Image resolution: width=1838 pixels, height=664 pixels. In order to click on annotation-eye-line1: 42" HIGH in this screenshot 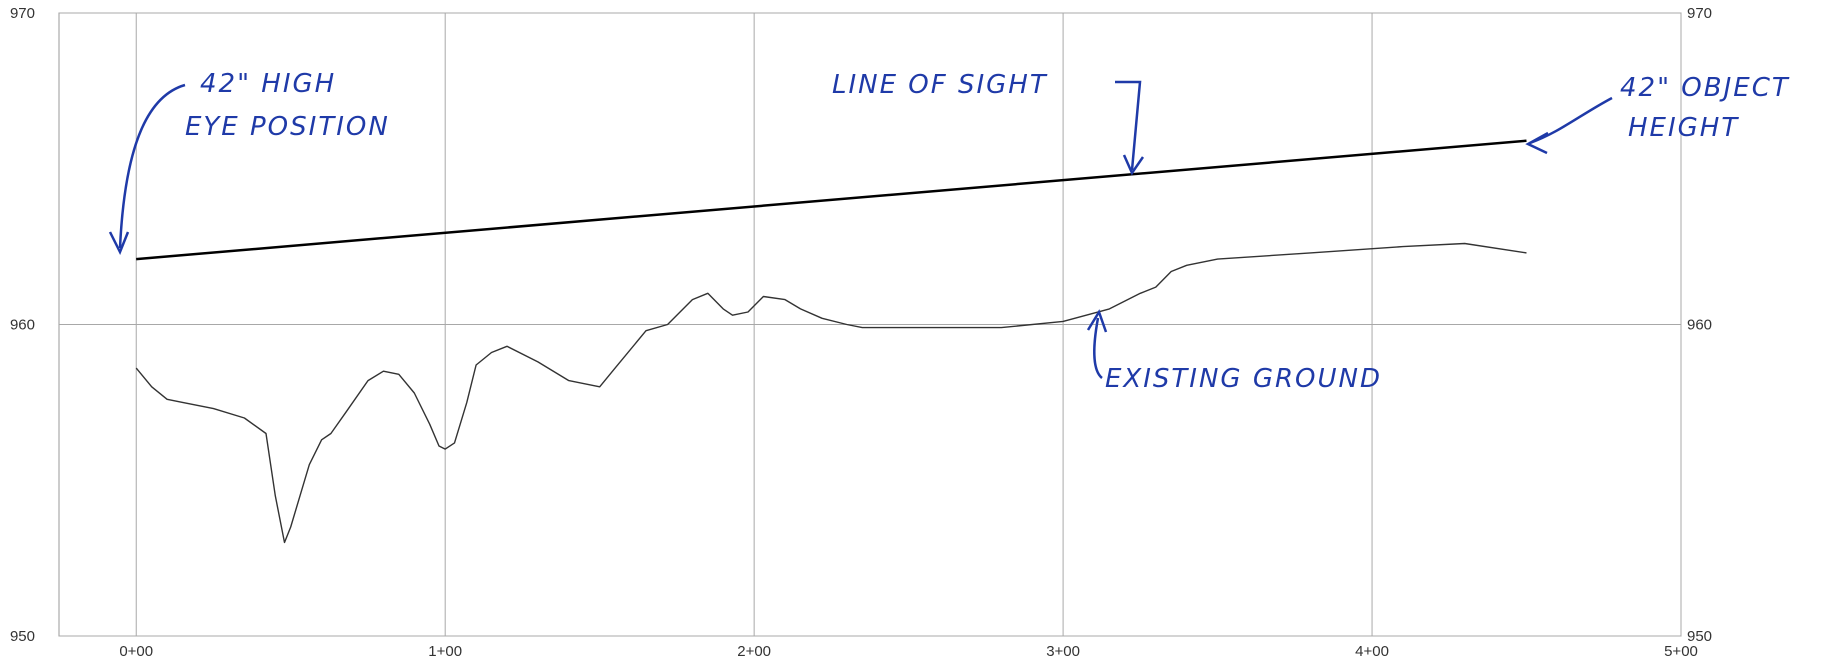, I will do `click(268, 84)`.